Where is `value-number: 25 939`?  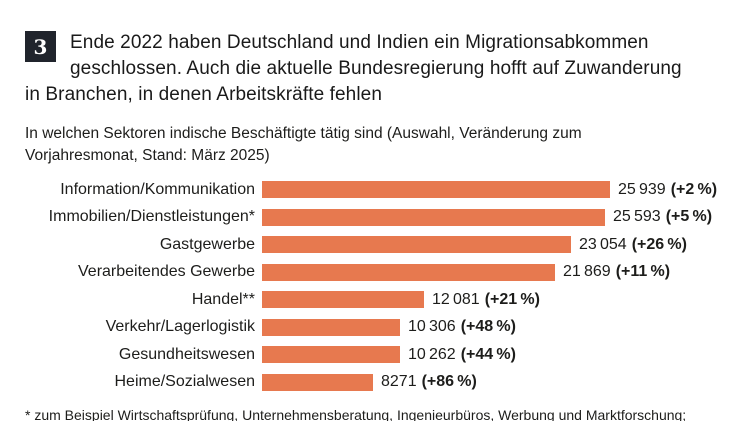
value-number: 25 939 is located at coordinates (642, 189).